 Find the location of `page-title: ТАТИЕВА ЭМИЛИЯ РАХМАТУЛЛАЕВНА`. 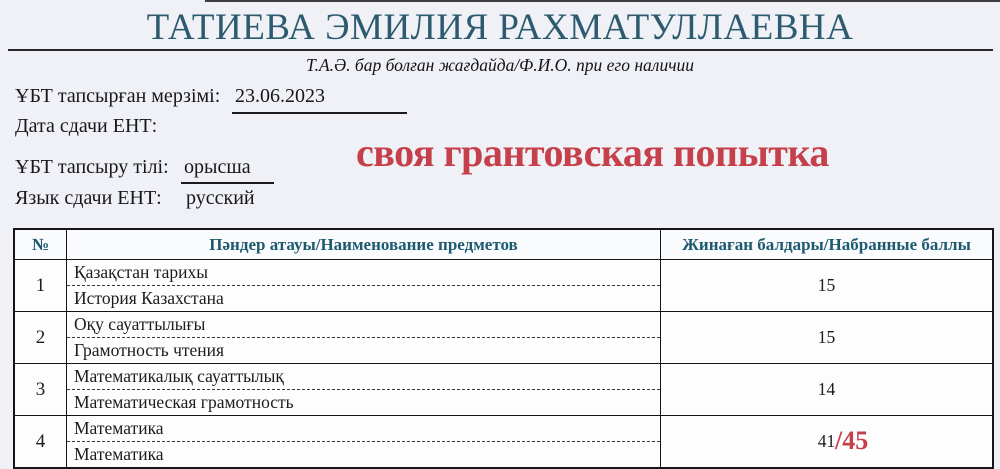

page-title: ТАТИЕВА ЭМИЛИЯ РАХМАТУЛЛАЕВНА is located at coordinates (500, 27).